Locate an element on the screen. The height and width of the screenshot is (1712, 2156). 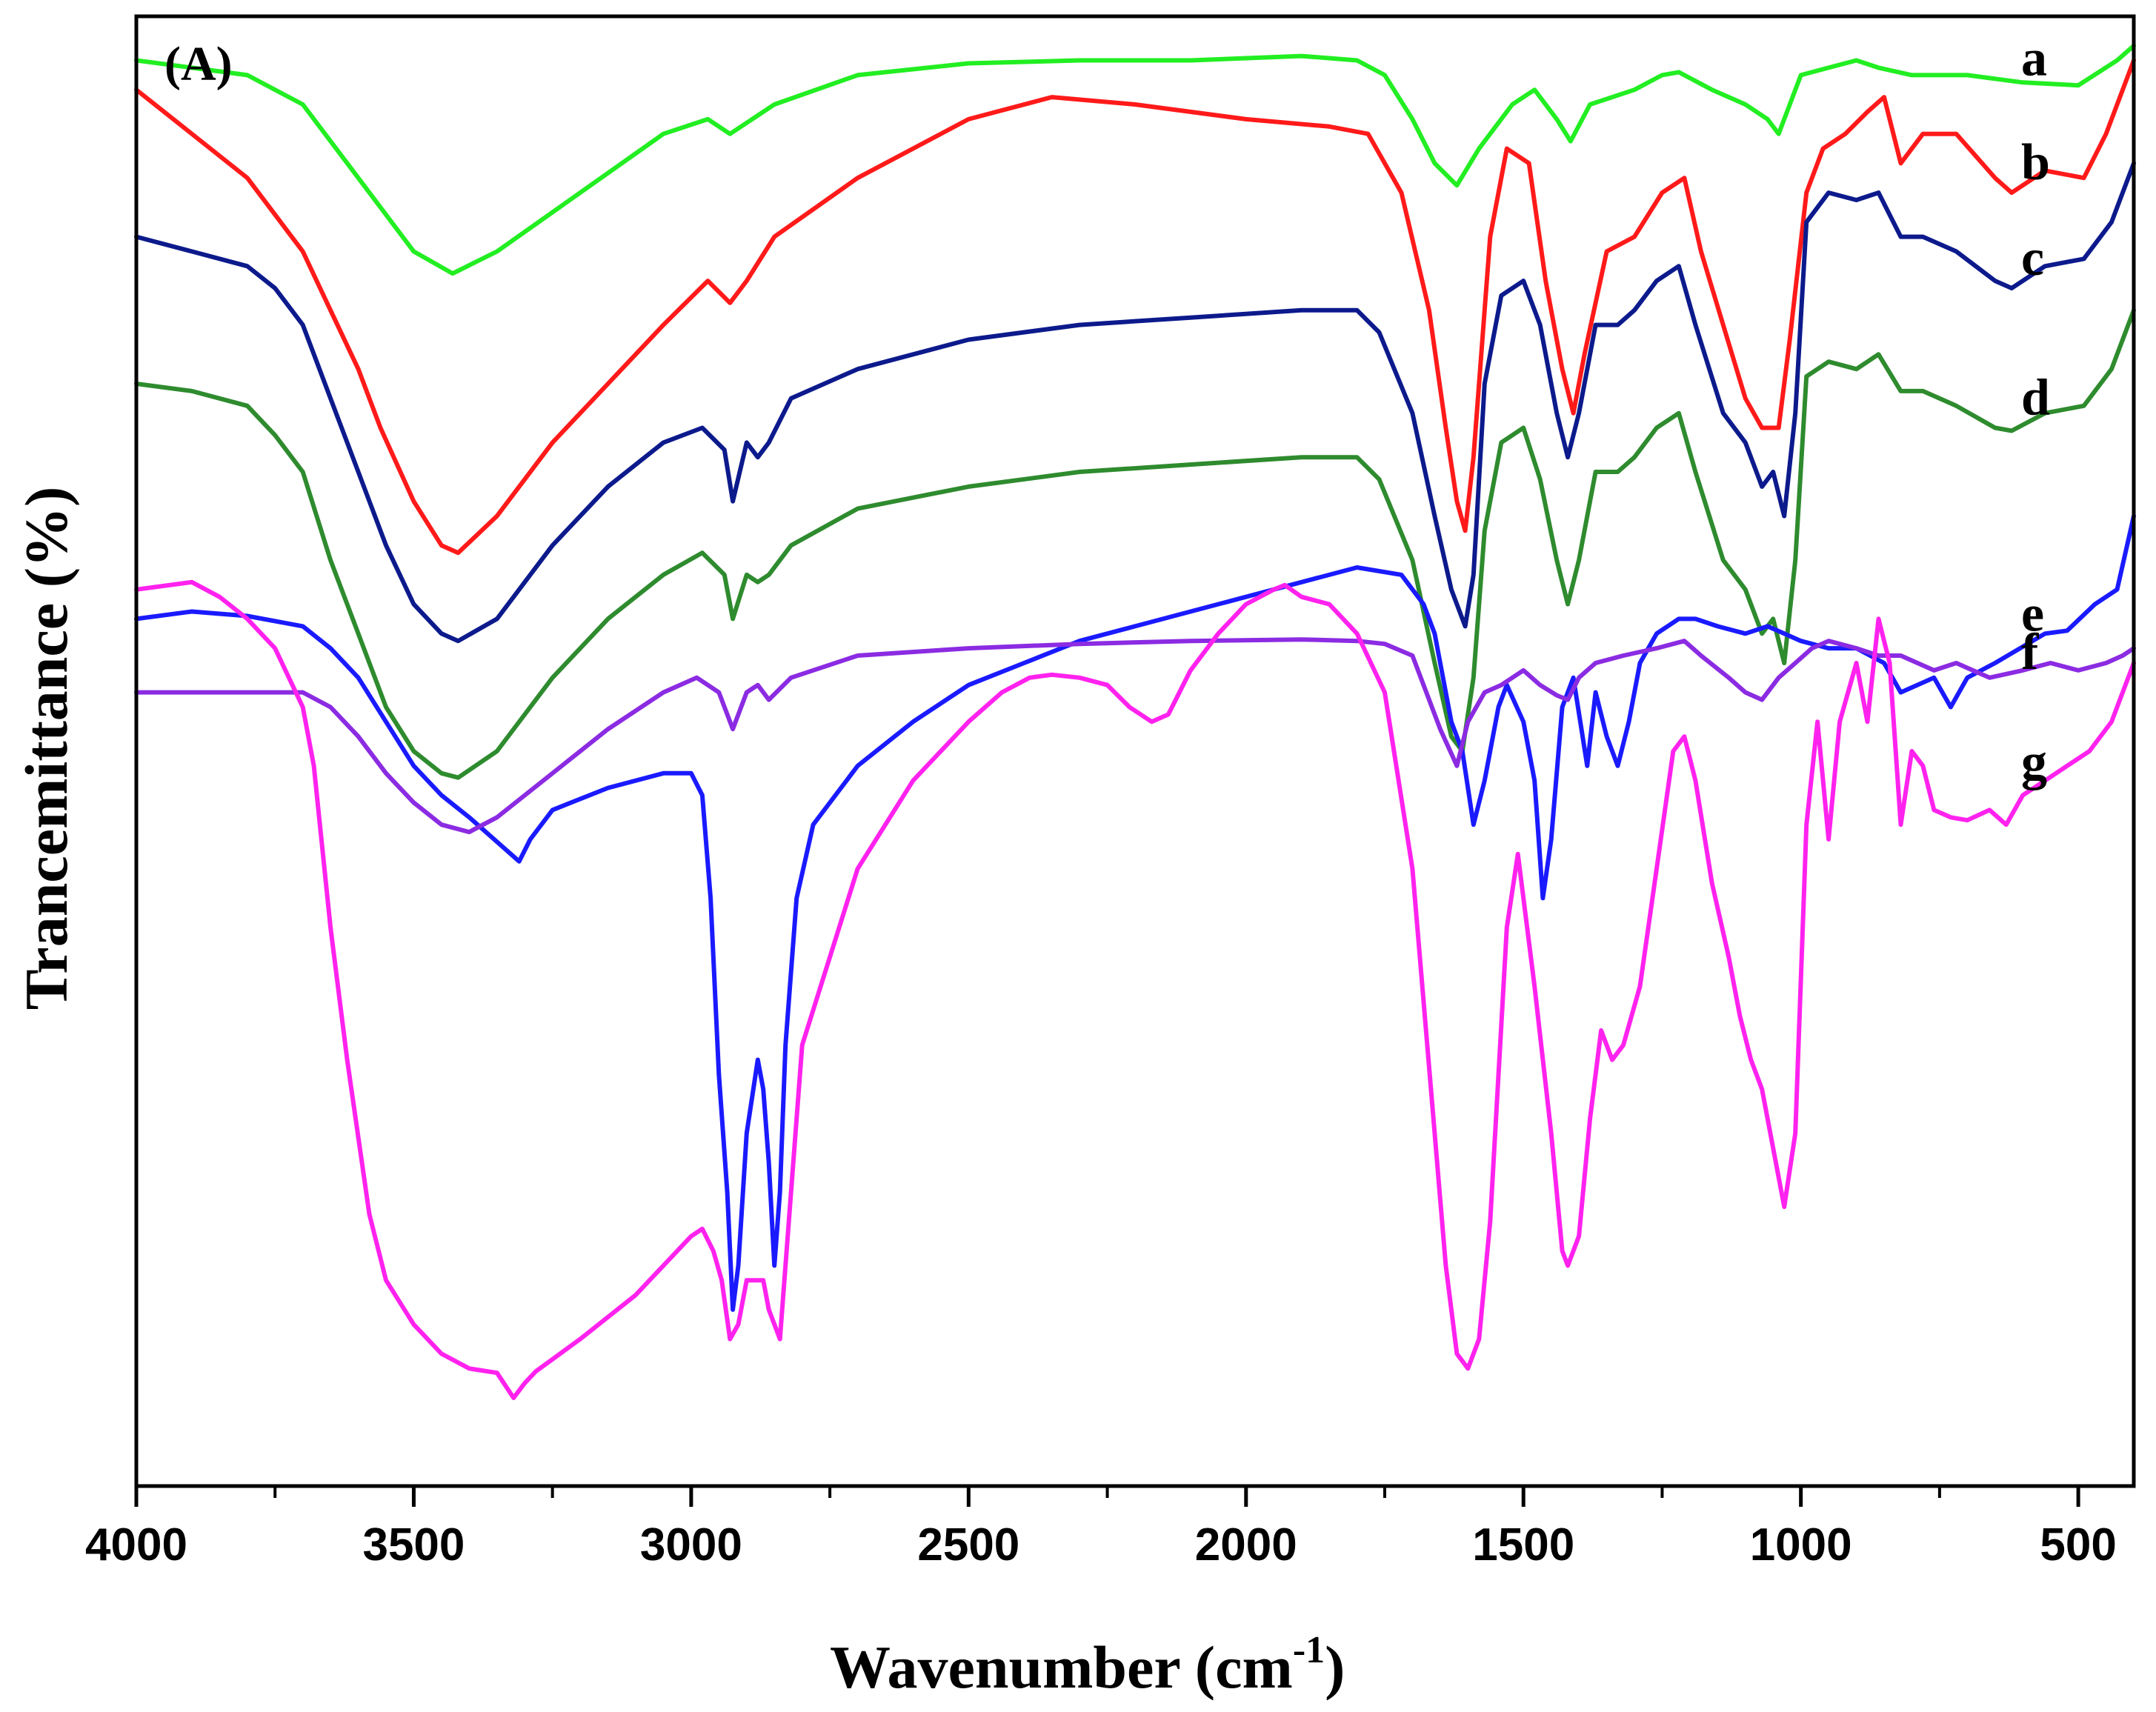
x-axis-label-main: Wavenumber (cm is located at coordinates (1061, 1667).